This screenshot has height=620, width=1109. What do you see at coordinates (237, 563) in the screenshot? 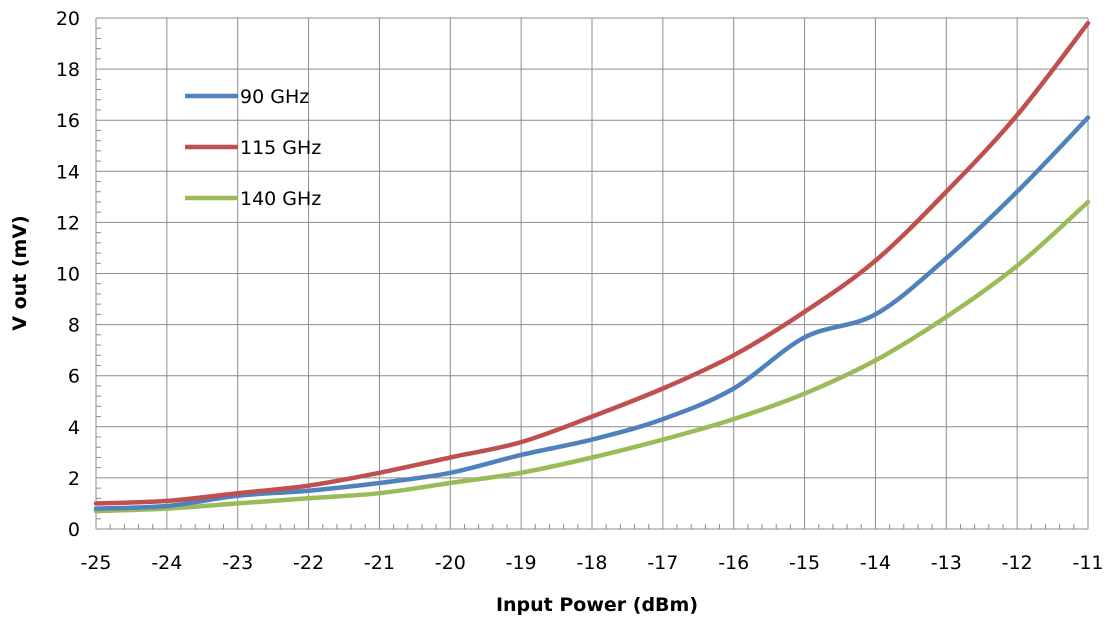
I see `x-tick-label: -23` at bounding box center [237, 563].